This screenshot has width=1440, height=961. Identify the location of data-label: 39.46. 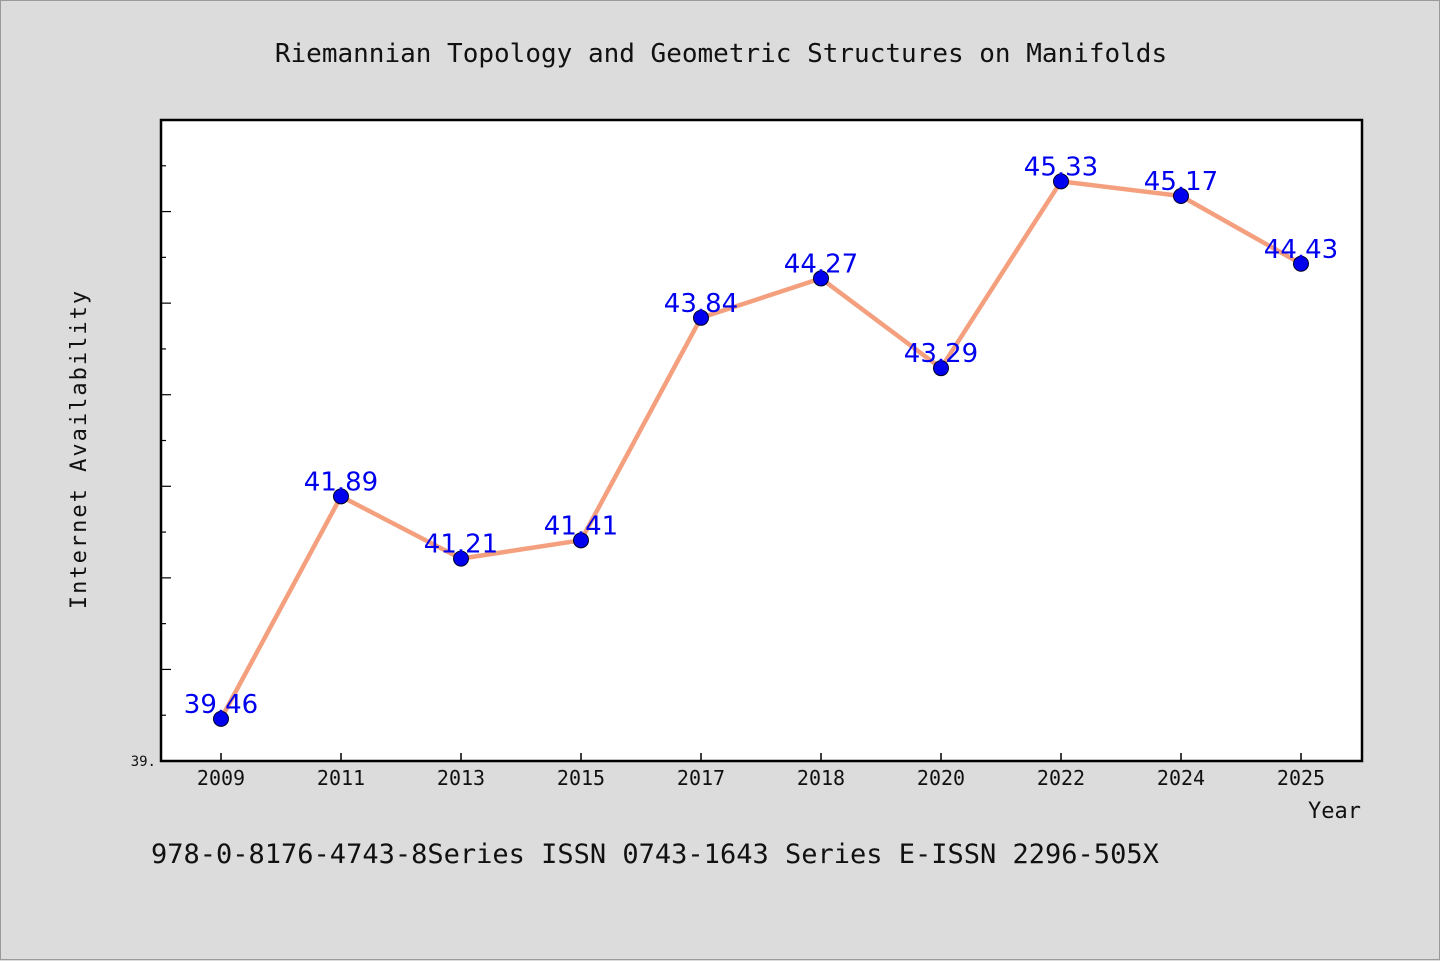
(221, 705).